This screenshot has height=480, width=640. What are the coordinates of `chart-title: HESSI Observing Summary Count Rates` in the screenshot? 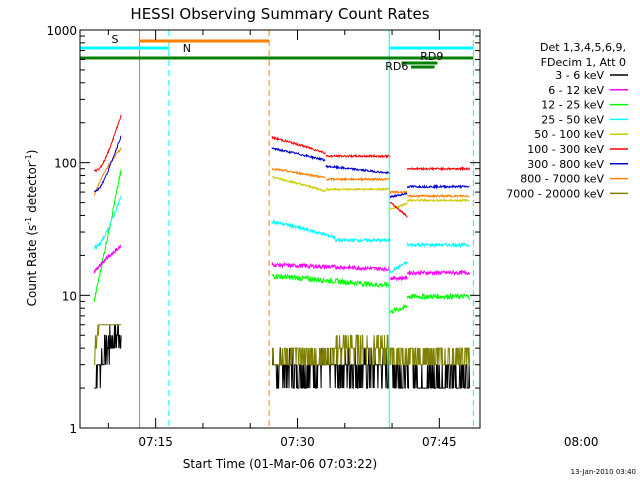 It's located at (279, 14).